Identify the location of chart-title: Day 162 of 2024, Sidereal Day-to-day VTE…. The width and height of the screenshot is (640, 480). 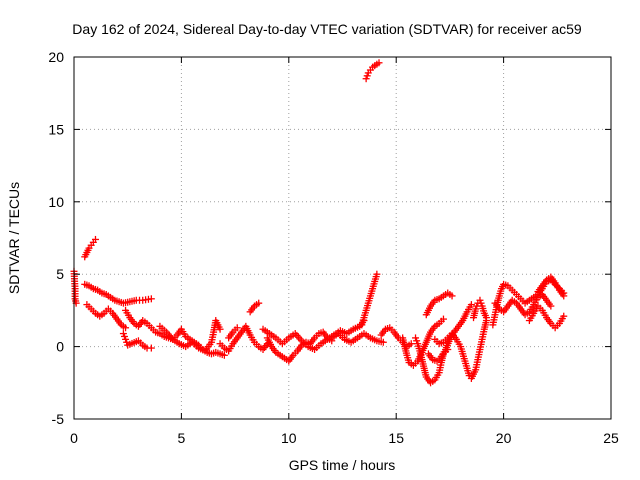
(327, 29).